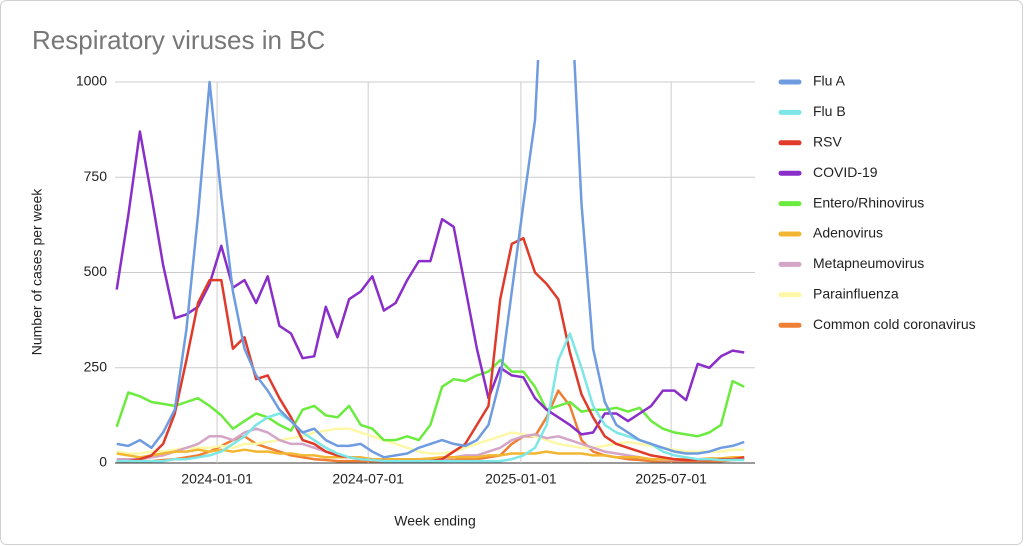 This screenshot has width=1024, height=546. What do you see at coordinates (96, 176) in the screenshot?
I see `y-tick-label: 750` at bounding box center [96, 176].